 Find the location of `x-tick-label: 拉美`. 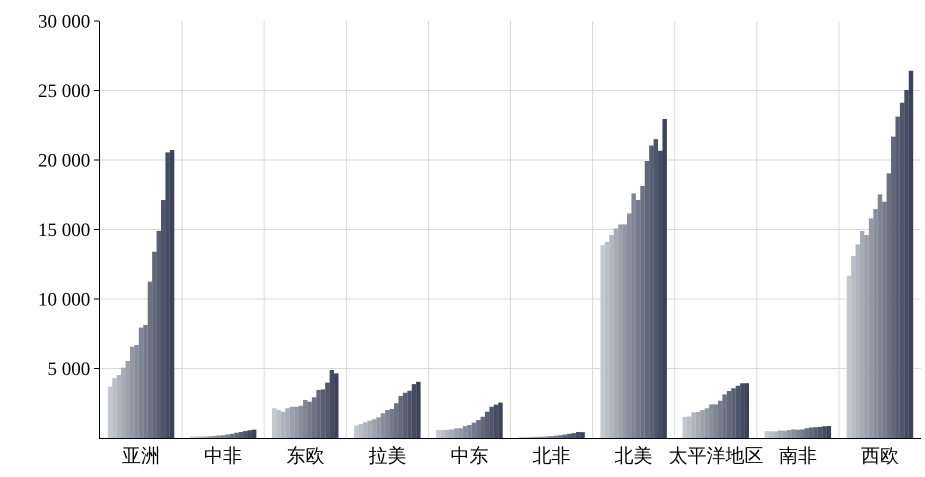

x-tick-label: 拉美 is located at coordinates (387, 455).